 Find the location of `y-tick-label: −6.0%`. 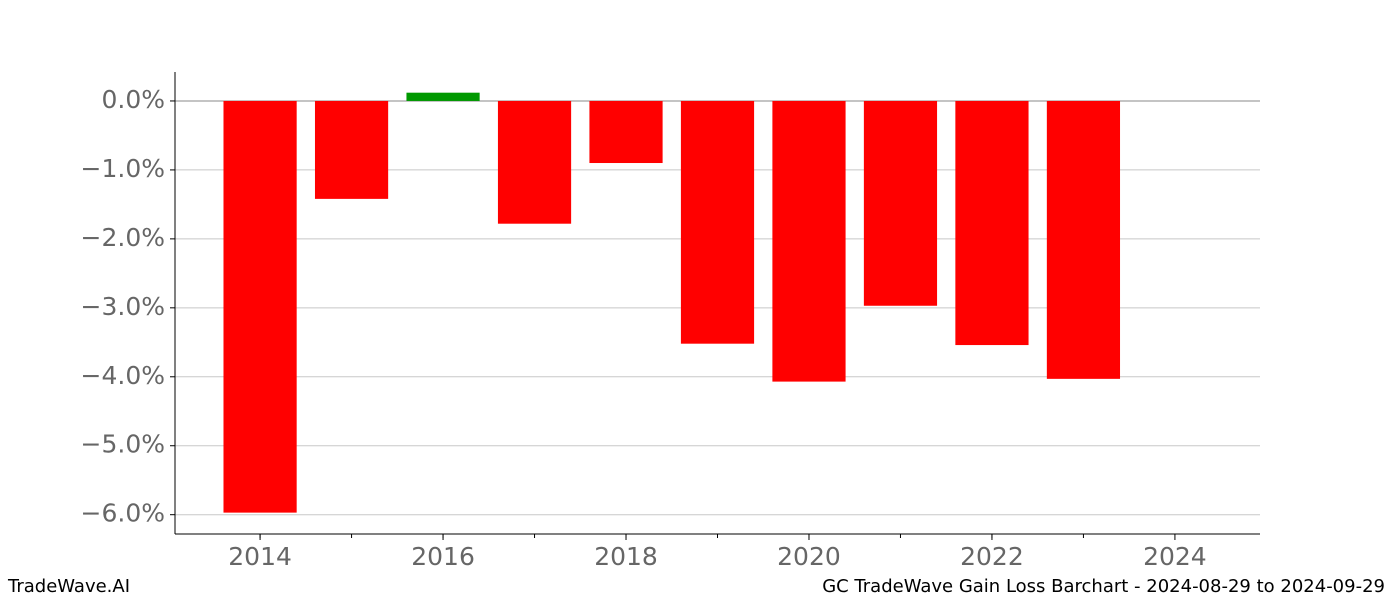

y-tick-label: −6.0% is located at coordinates (123, 513).